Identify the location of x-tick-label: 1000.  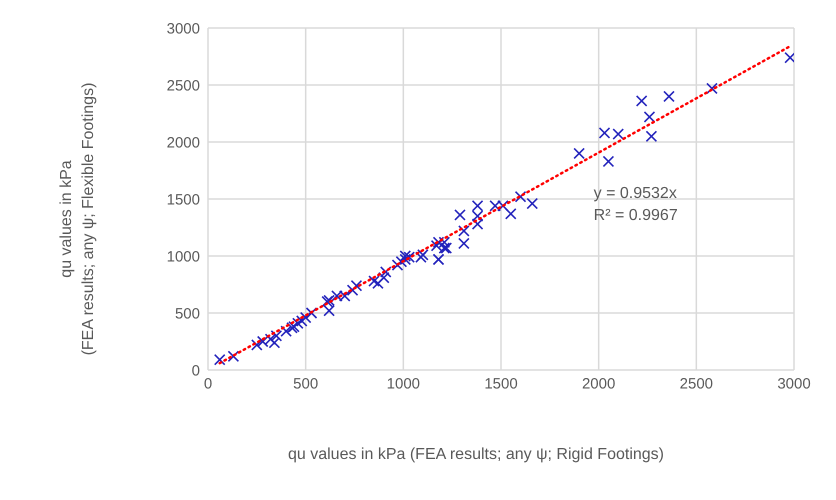
(403, 384).